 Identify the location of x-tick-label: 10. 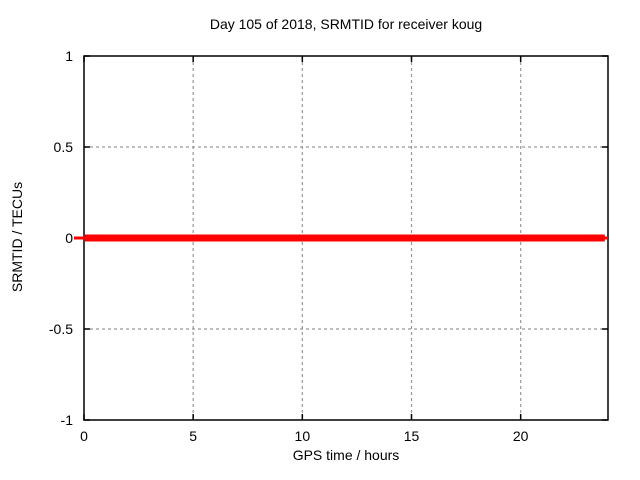
(303, 436).